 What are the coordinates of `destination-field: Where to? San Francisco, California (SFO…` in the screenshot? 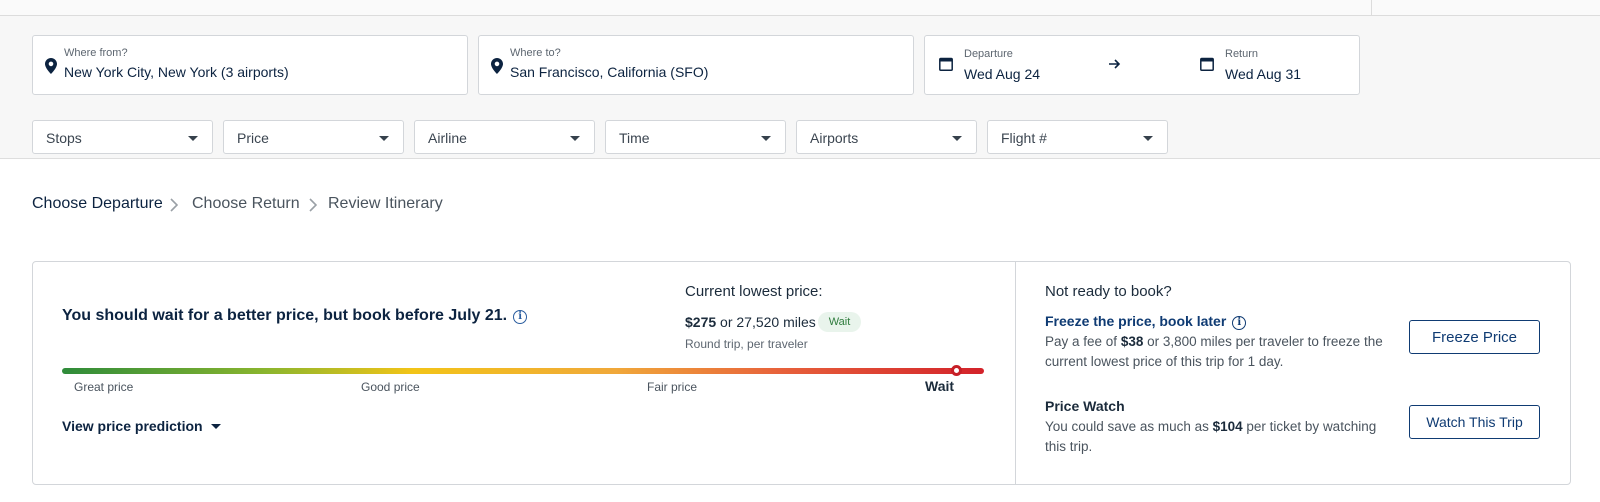 It's located at (696, 65).